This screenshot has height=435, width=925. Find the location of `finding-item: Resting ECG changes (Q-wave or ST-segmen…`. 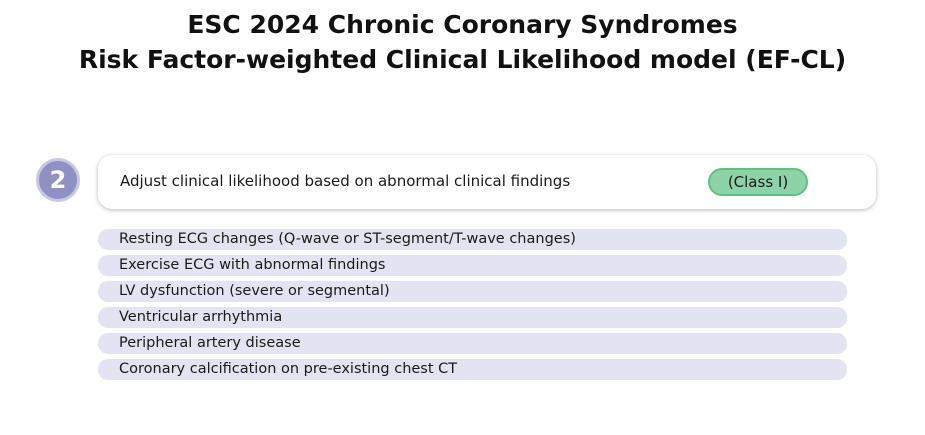

finding-item: Resting ECG changes (Q-wave or ST-segmen… is located at coordinates (472, 239).